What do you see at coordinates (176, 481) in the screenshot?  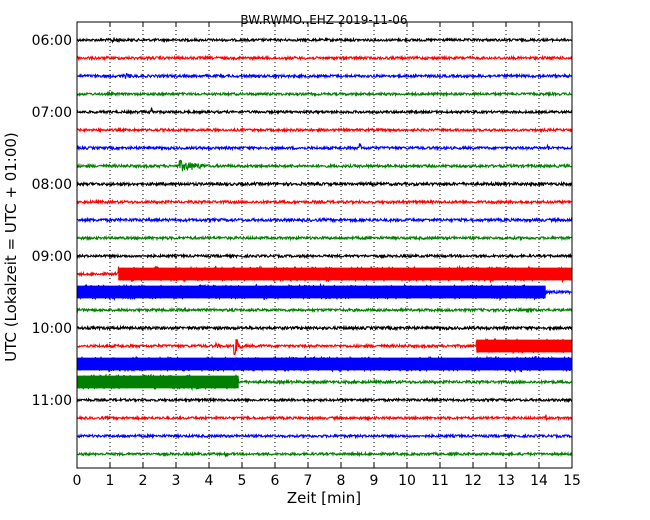 I see `x-tick-label: 3` at bounding box center [176, 481].